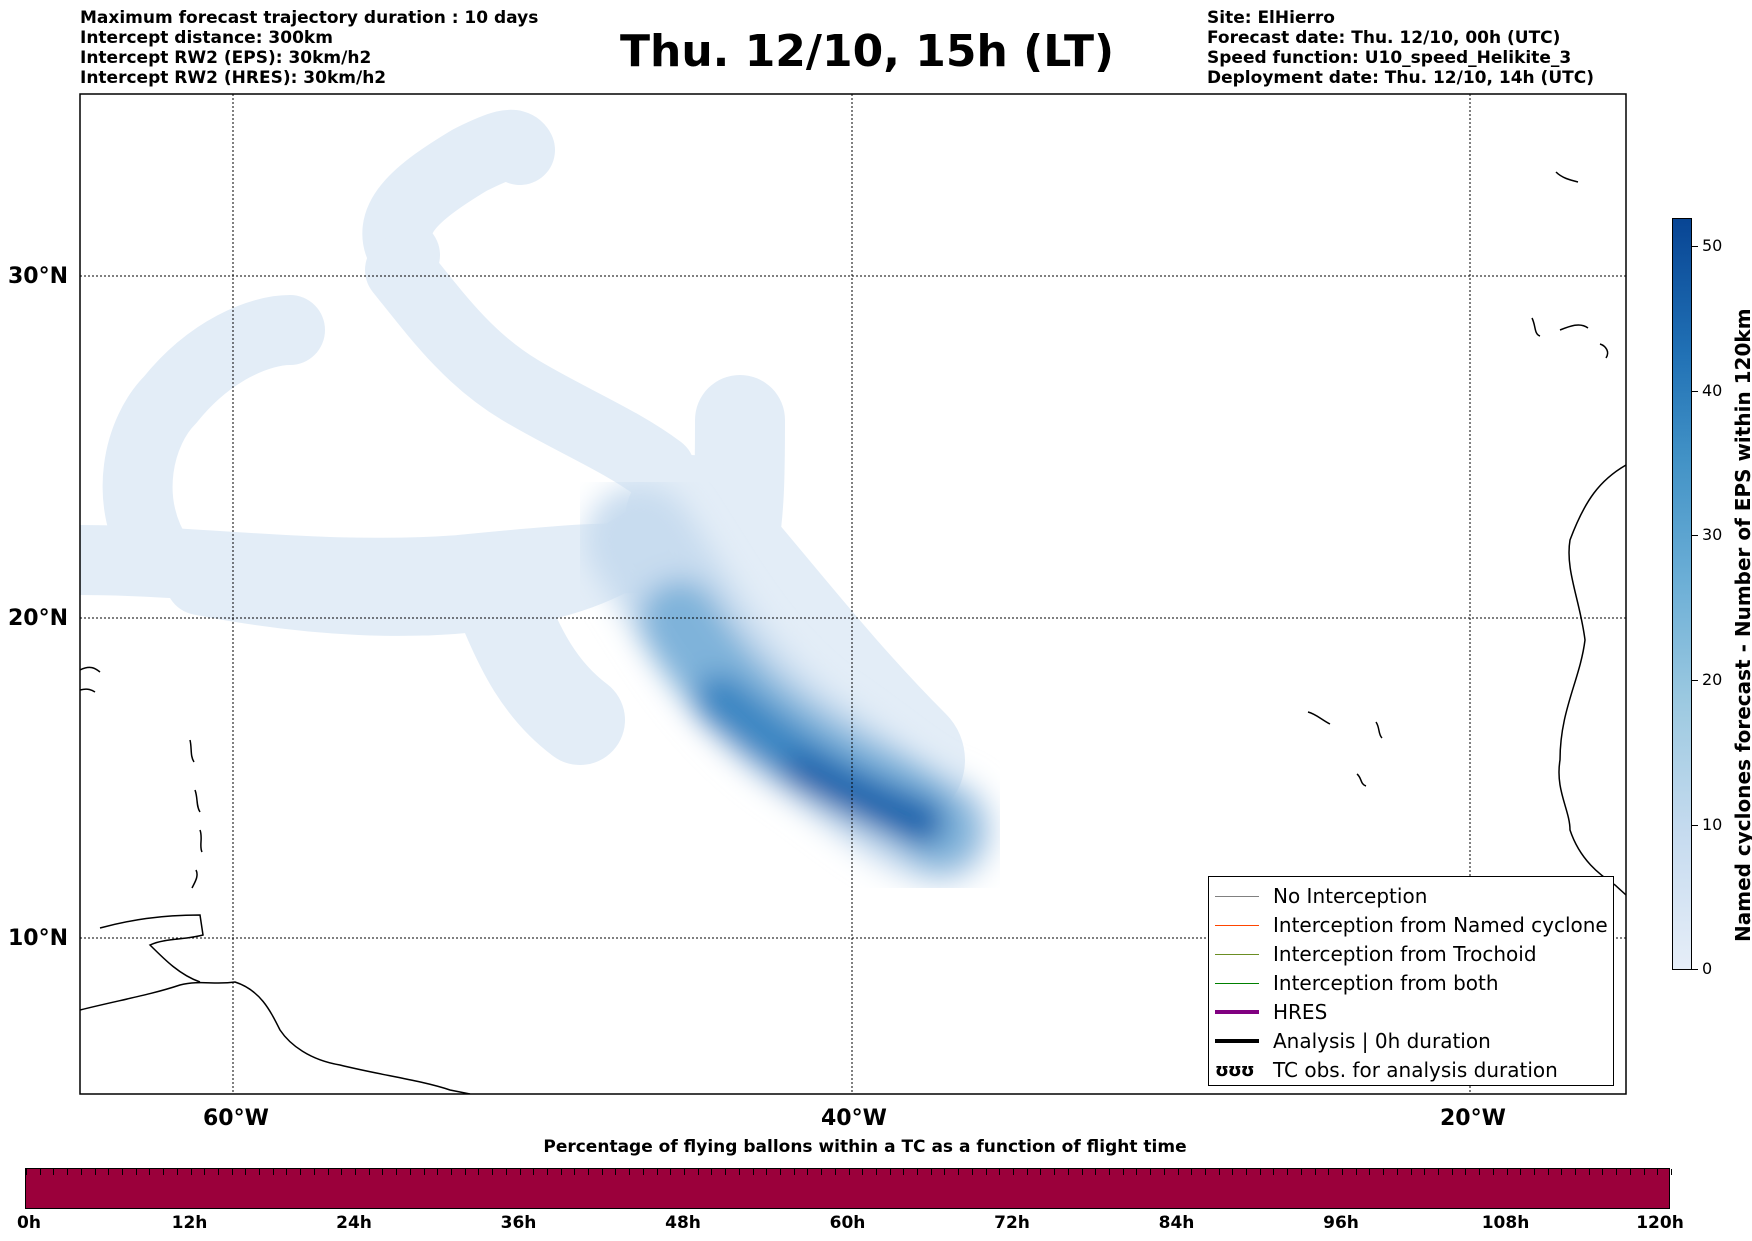  I want to click on timebar-label: 108h, so click(1505, 1223).